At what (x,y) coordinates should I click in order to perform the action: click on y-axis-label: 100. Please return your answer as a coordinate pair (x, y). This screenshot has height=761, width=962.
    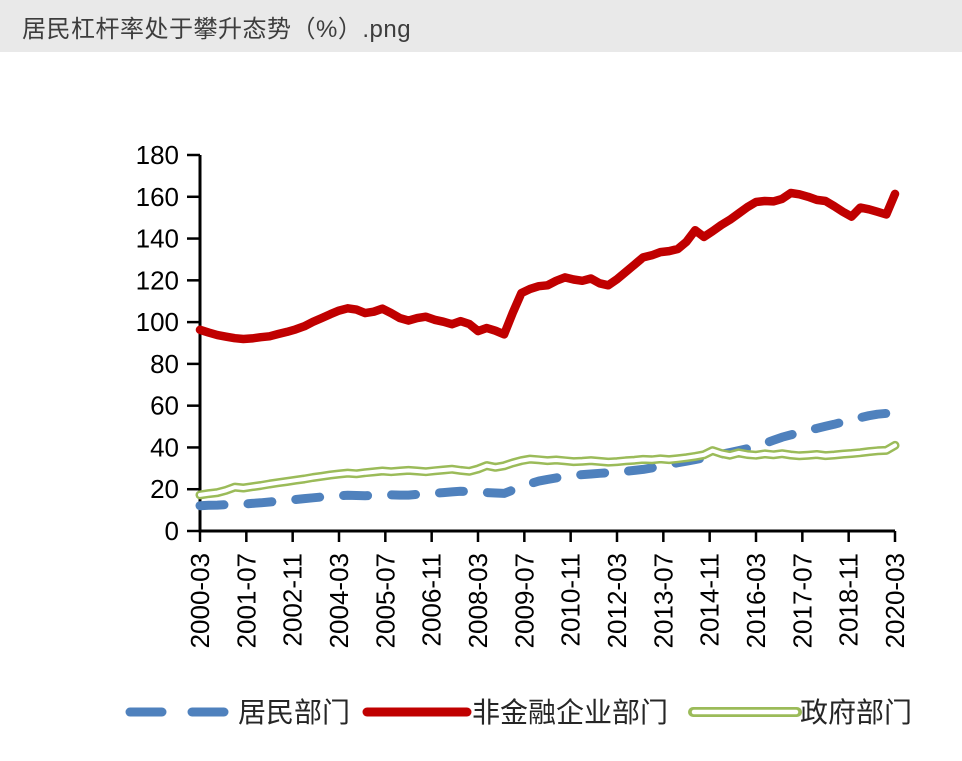
    Looking at the image, I should click on (157, 322).